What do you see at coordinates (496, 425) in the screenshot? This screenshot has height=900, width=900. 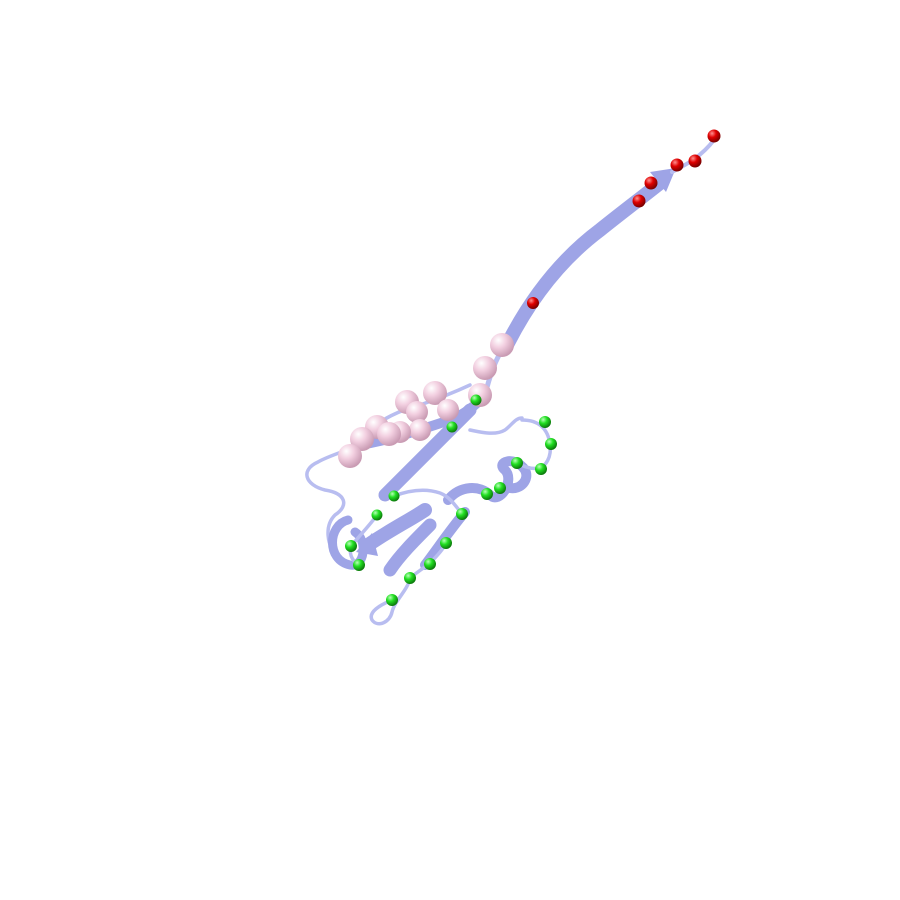 I see `right-upper-loop` at bounding box center [496, 425].